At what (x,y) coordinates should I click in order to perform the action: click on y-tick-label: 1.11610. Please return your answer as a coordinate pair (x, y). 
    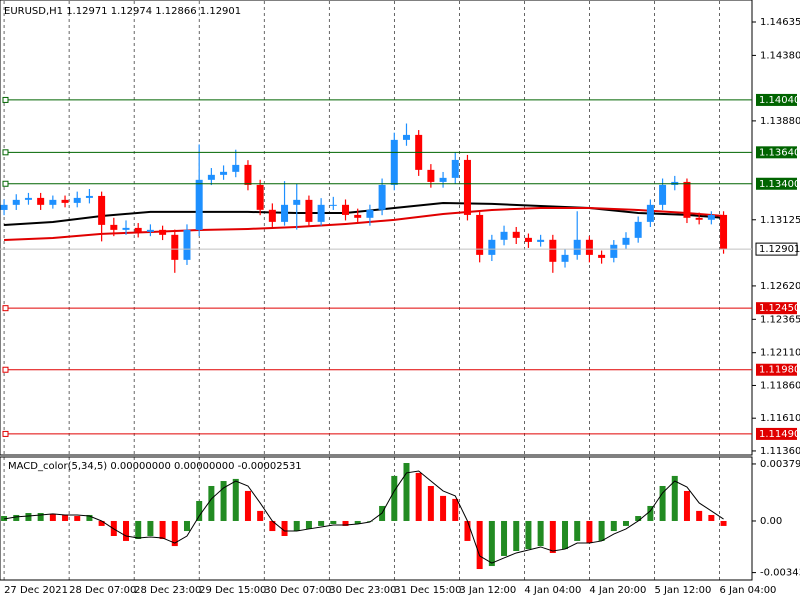
    Looking at the image, I should click on (780, 418).